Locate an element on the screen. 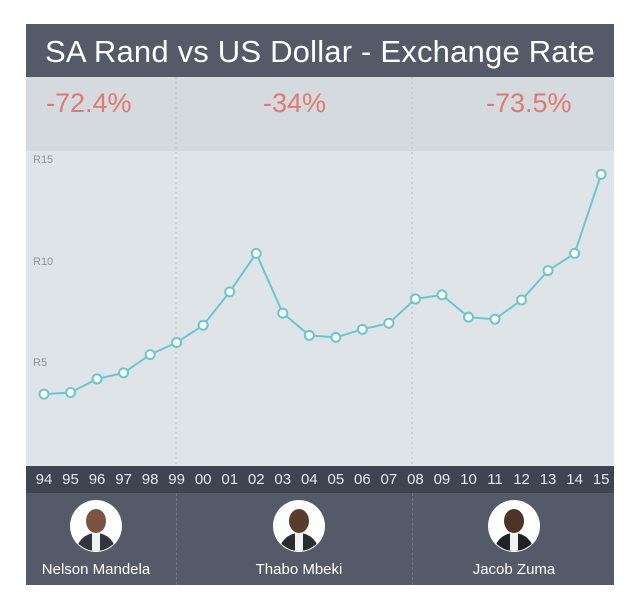 Image resolution: width=640 pixels, height=611 pixels. percent-change-band: -72.4% -34% -73.5% is located at coordinates (320, 114).